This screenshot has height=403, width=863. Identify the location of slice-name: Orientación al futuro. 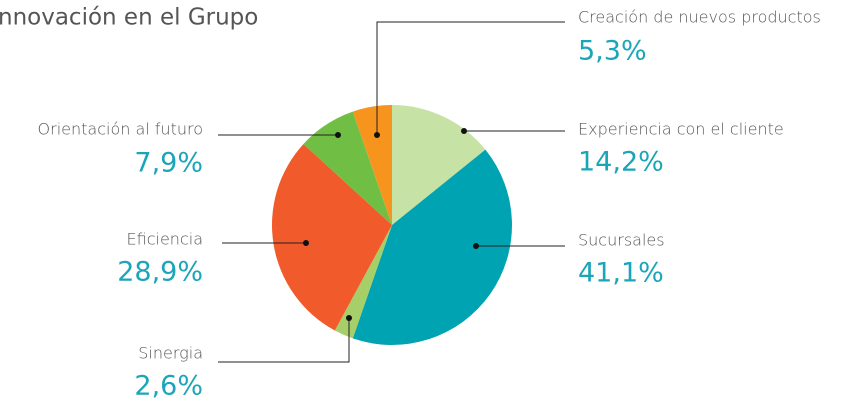
(120, 129).